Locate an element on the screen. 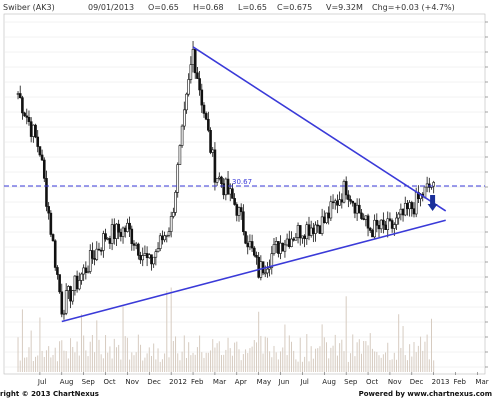 Image resolution: width=495 pixels, height=400 pixels. up-arrow-shape is located at coordinates (432, 202).